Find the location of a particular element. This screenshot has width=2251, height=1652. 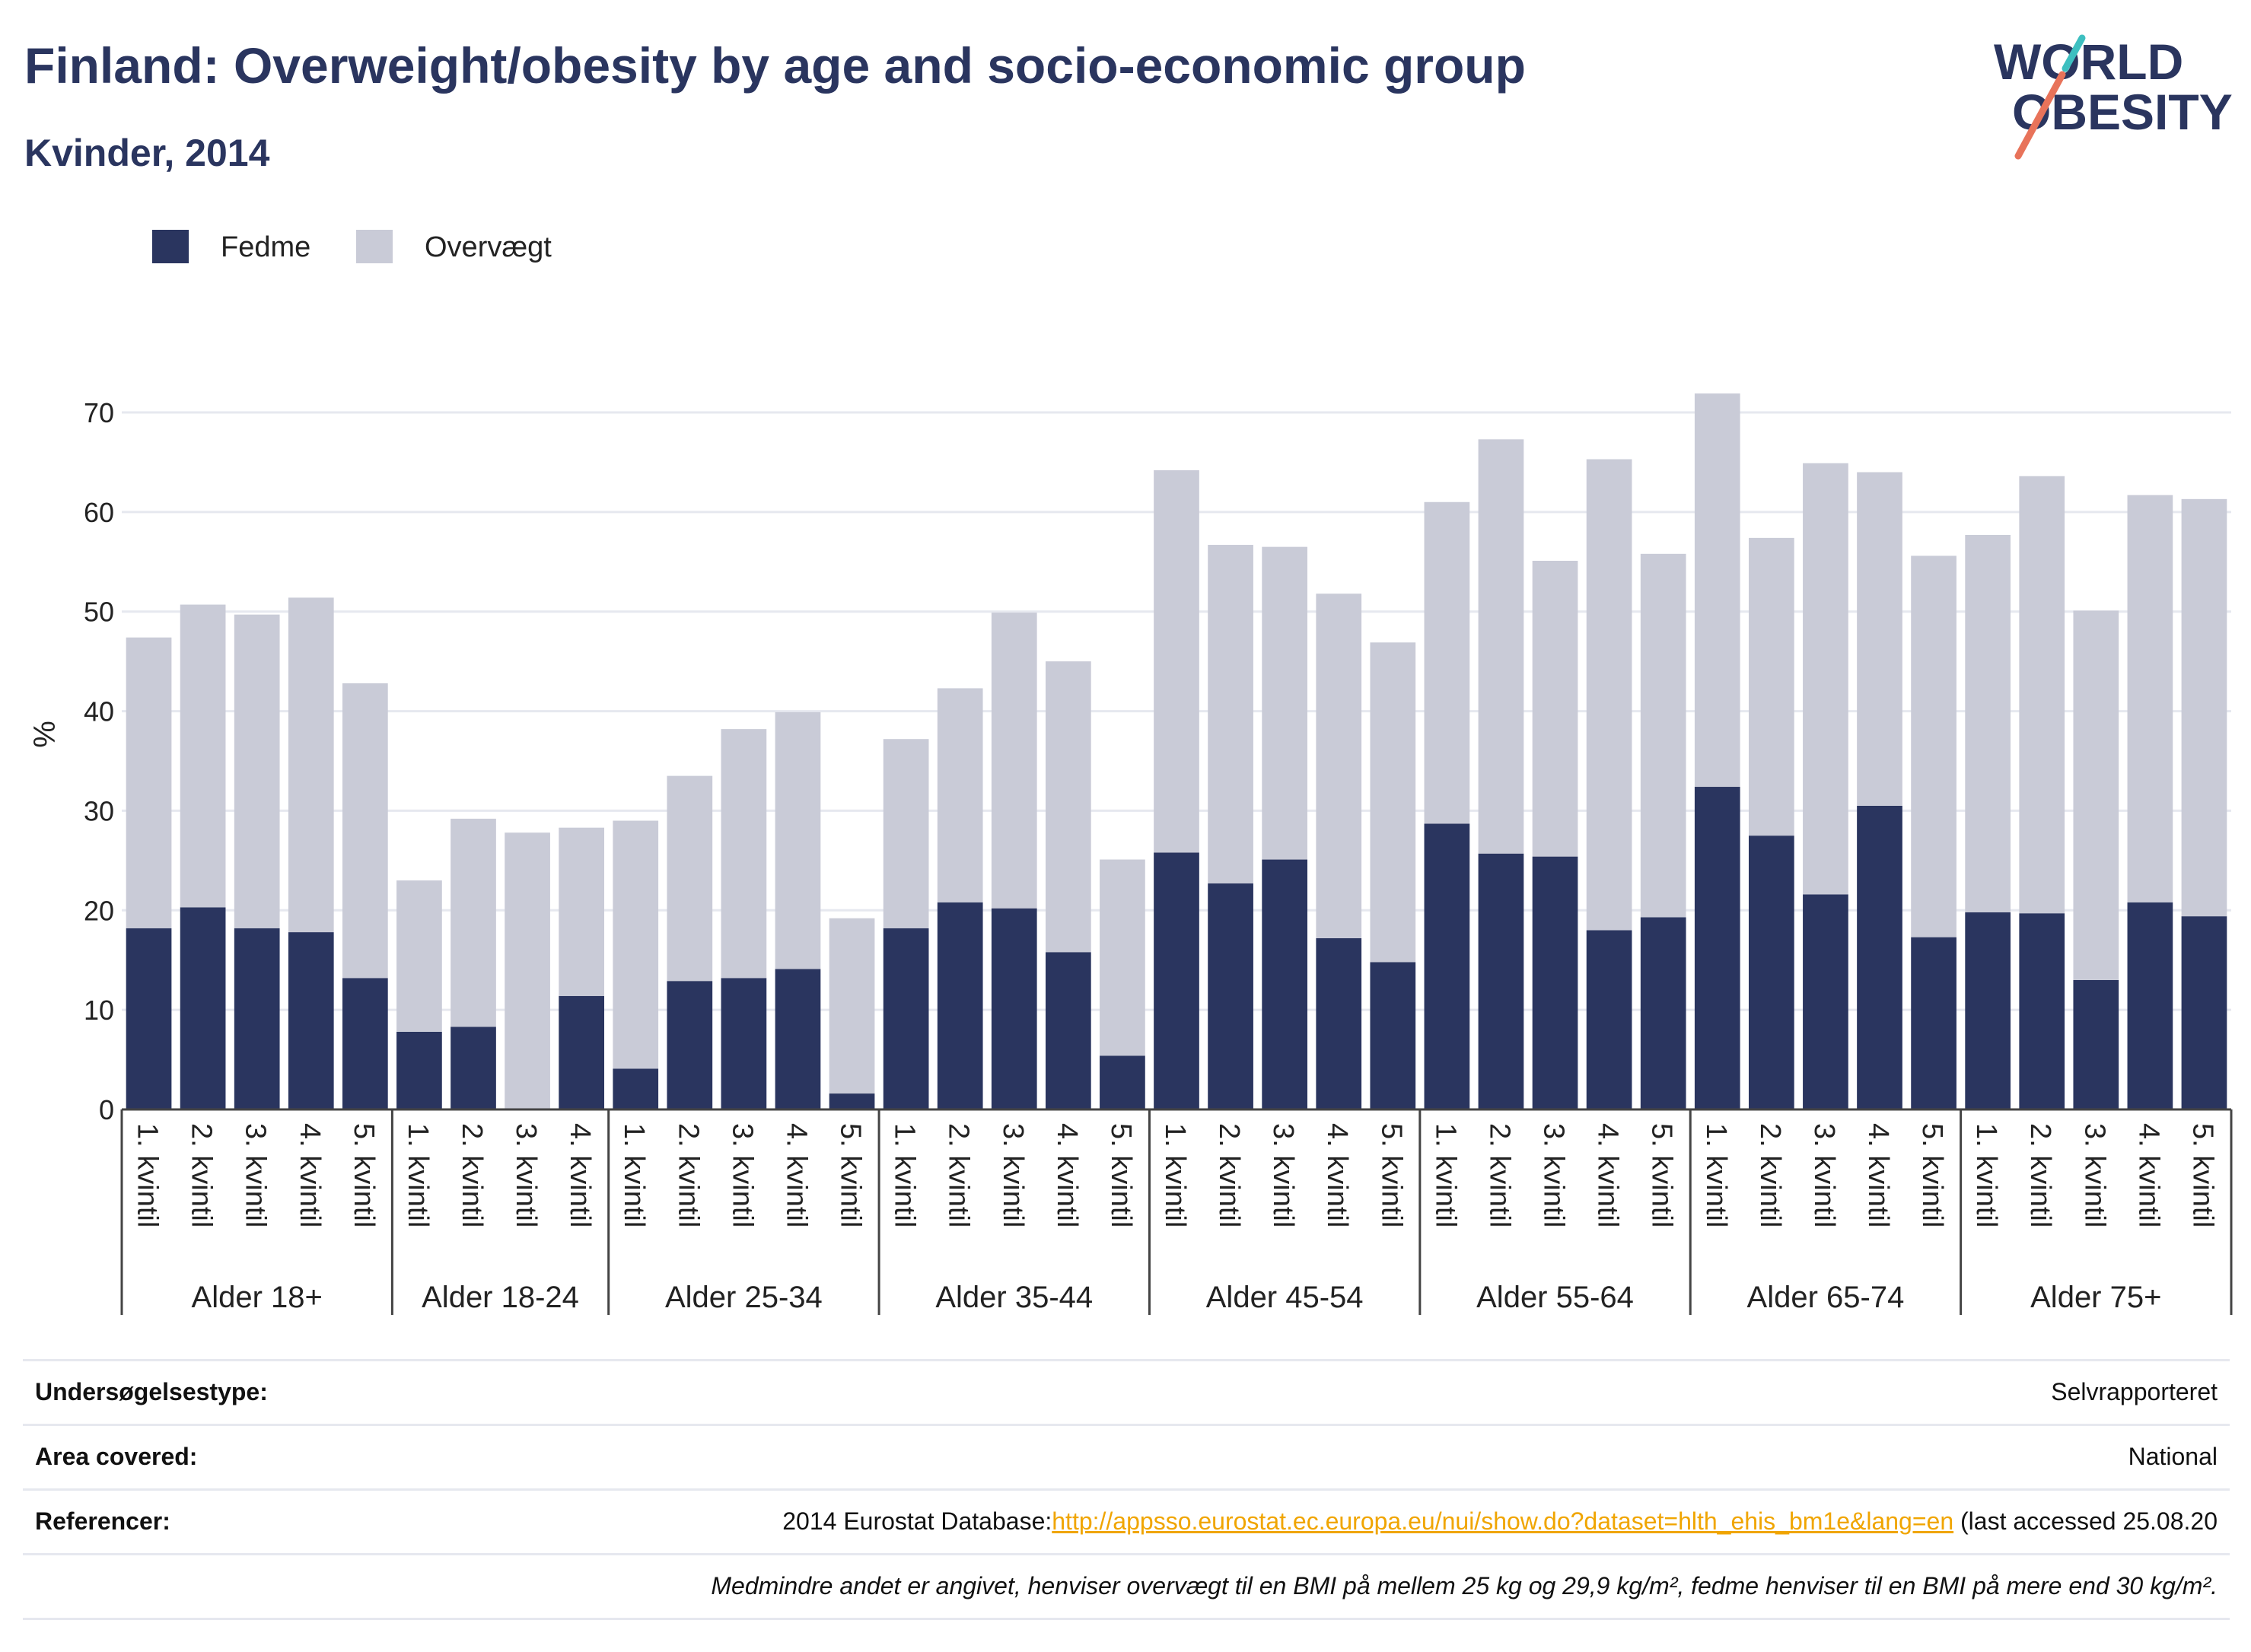

info-row-area-covered: Area covered: National is located at coordinates (1126, 1456).